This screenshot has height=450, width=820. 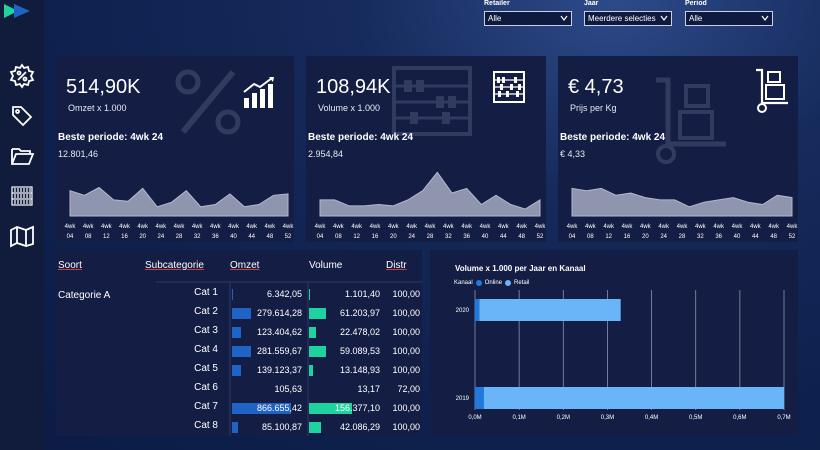 What do you see at coordinates (268, 389) in the screenshot?
I see `omzet-cell: 105,63` at bounding box center [268, 389].